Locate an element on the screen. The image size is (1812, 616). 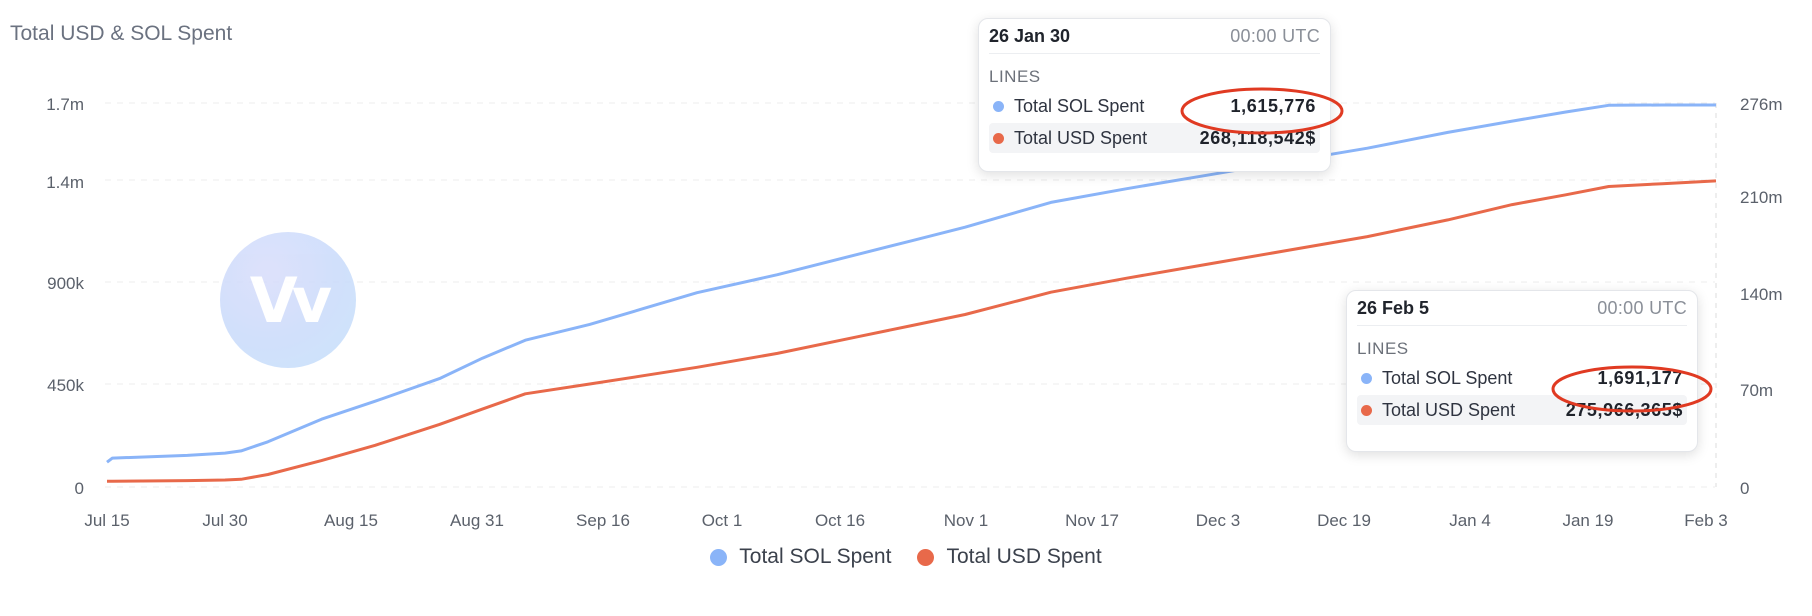
x-tick: Oct 16 is located at coordinates (840, 520).